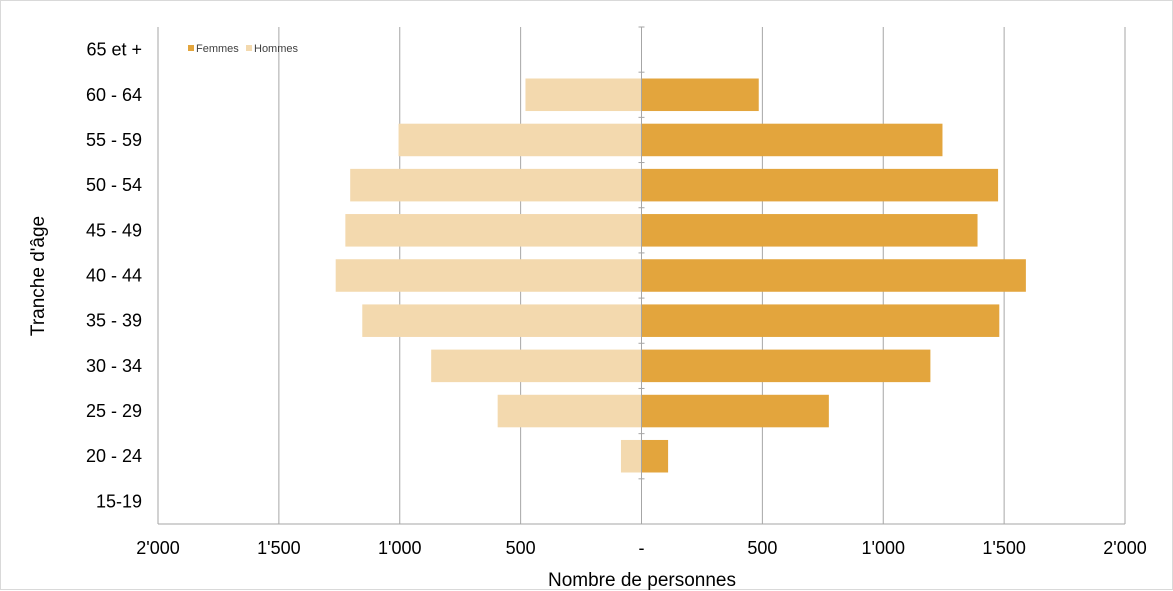 This screenshot has width=1173, height=591. I want to click on x-tick-label-8: 2'000, so click(1124, 548).